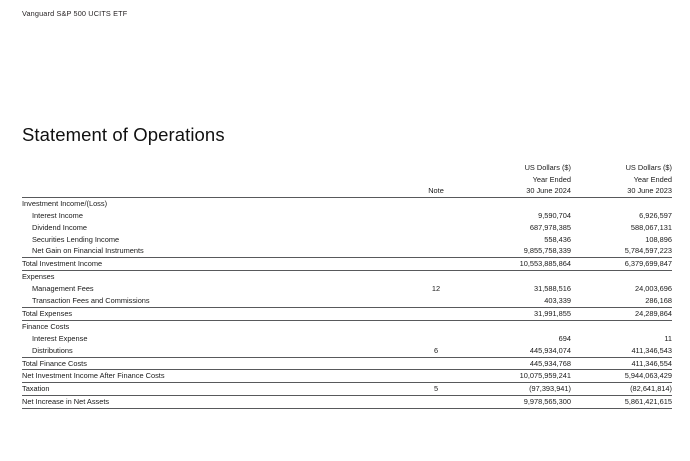  I want to click on row-note: 12, so click(436, 289).